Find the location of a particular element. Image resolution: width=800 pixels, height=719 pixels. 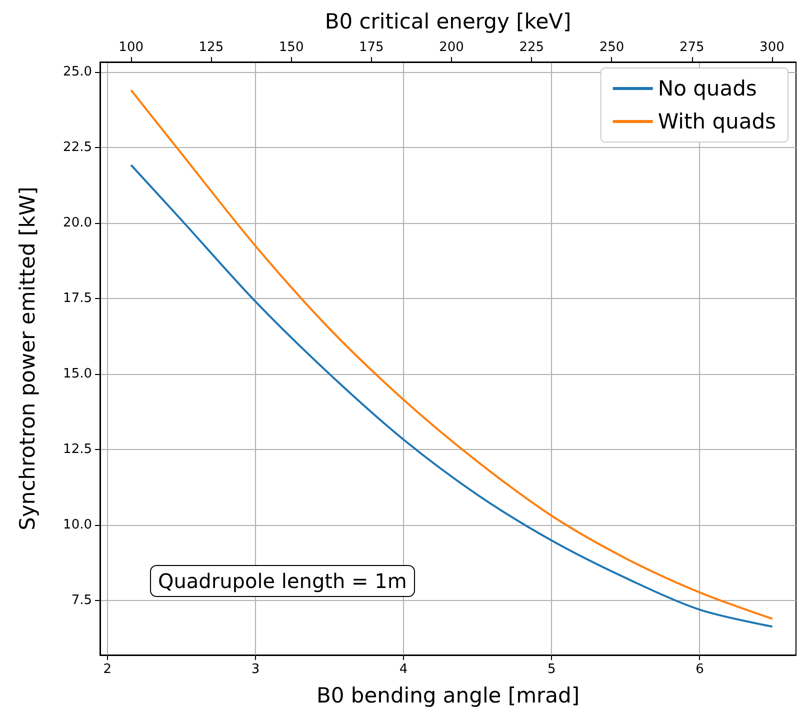

x2-tick-label: 275 is located at coordinates (691, 47).